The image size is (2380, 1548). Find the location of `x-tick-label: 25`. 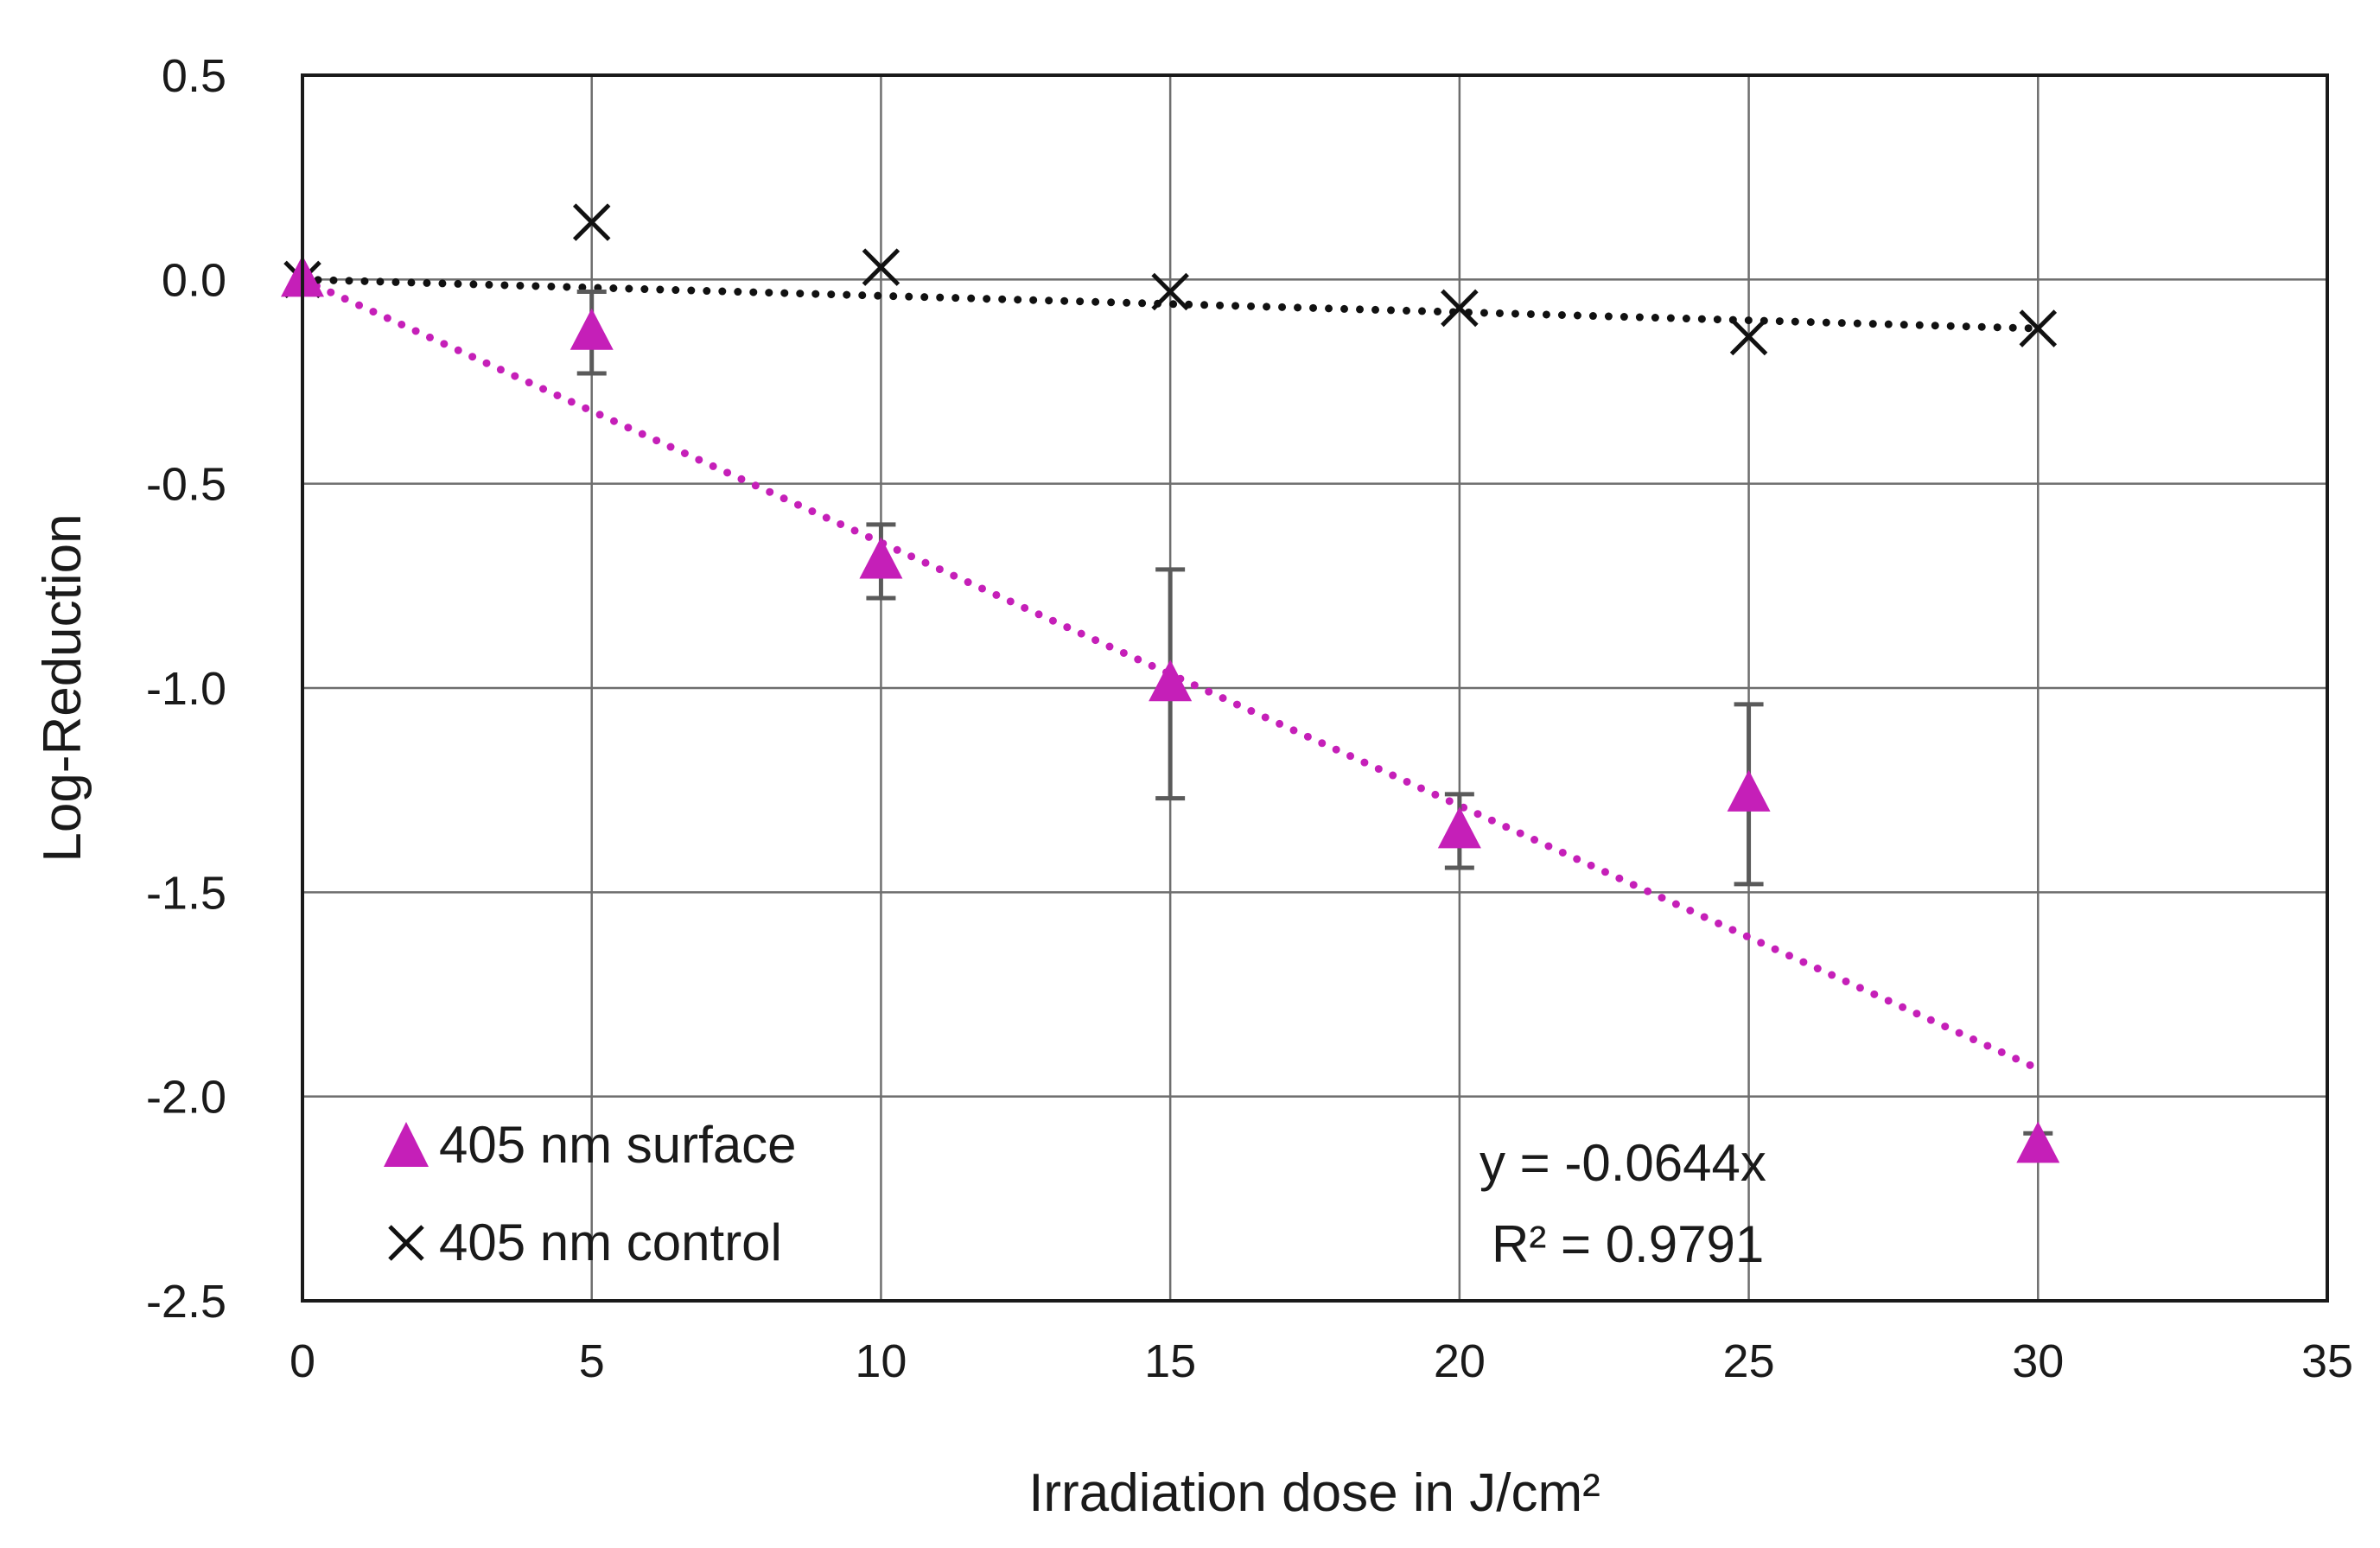

x-tick-label: 25 is located at coordinates (1749, 1361).